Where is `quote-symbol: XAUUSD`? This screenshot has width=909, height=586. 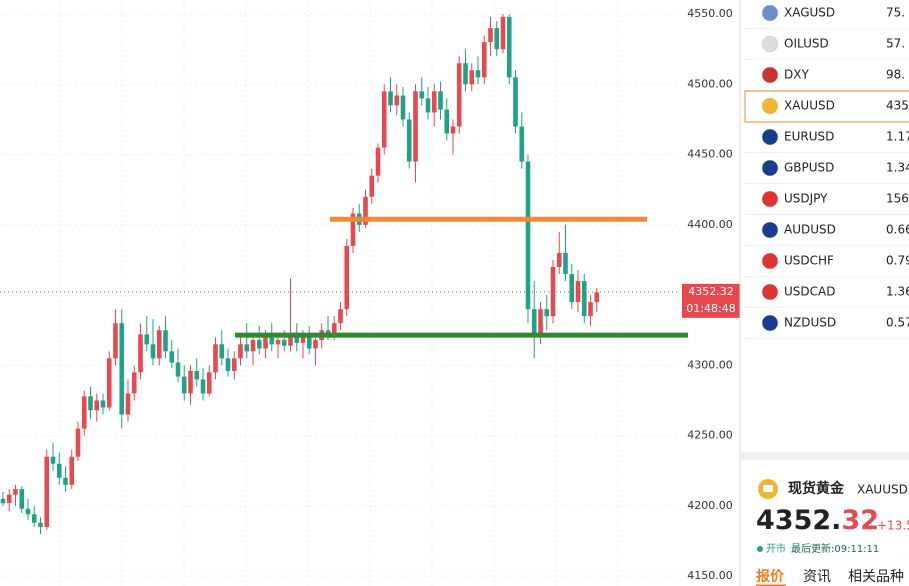 quote-symbol: XAUUSD is located at coordinates (882, 490).